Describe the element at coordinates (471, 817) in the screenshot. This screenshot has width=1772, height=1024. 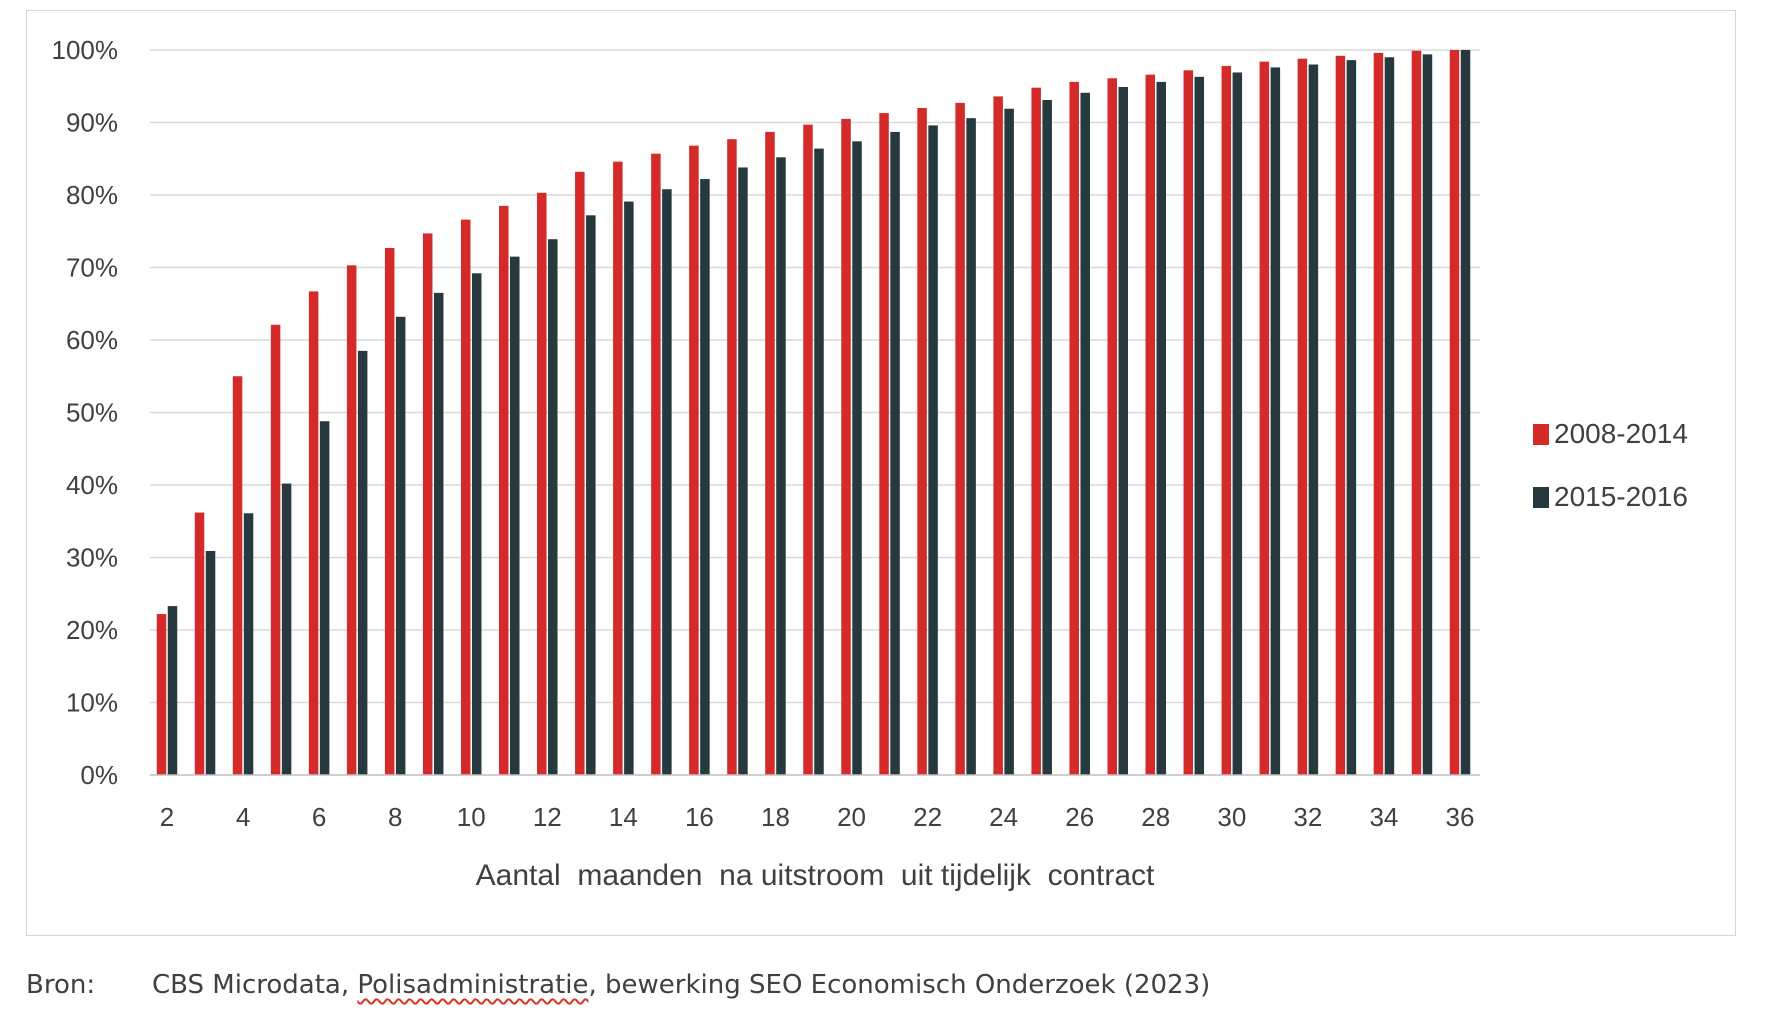
I see `x-tick-label: 10` at that location.